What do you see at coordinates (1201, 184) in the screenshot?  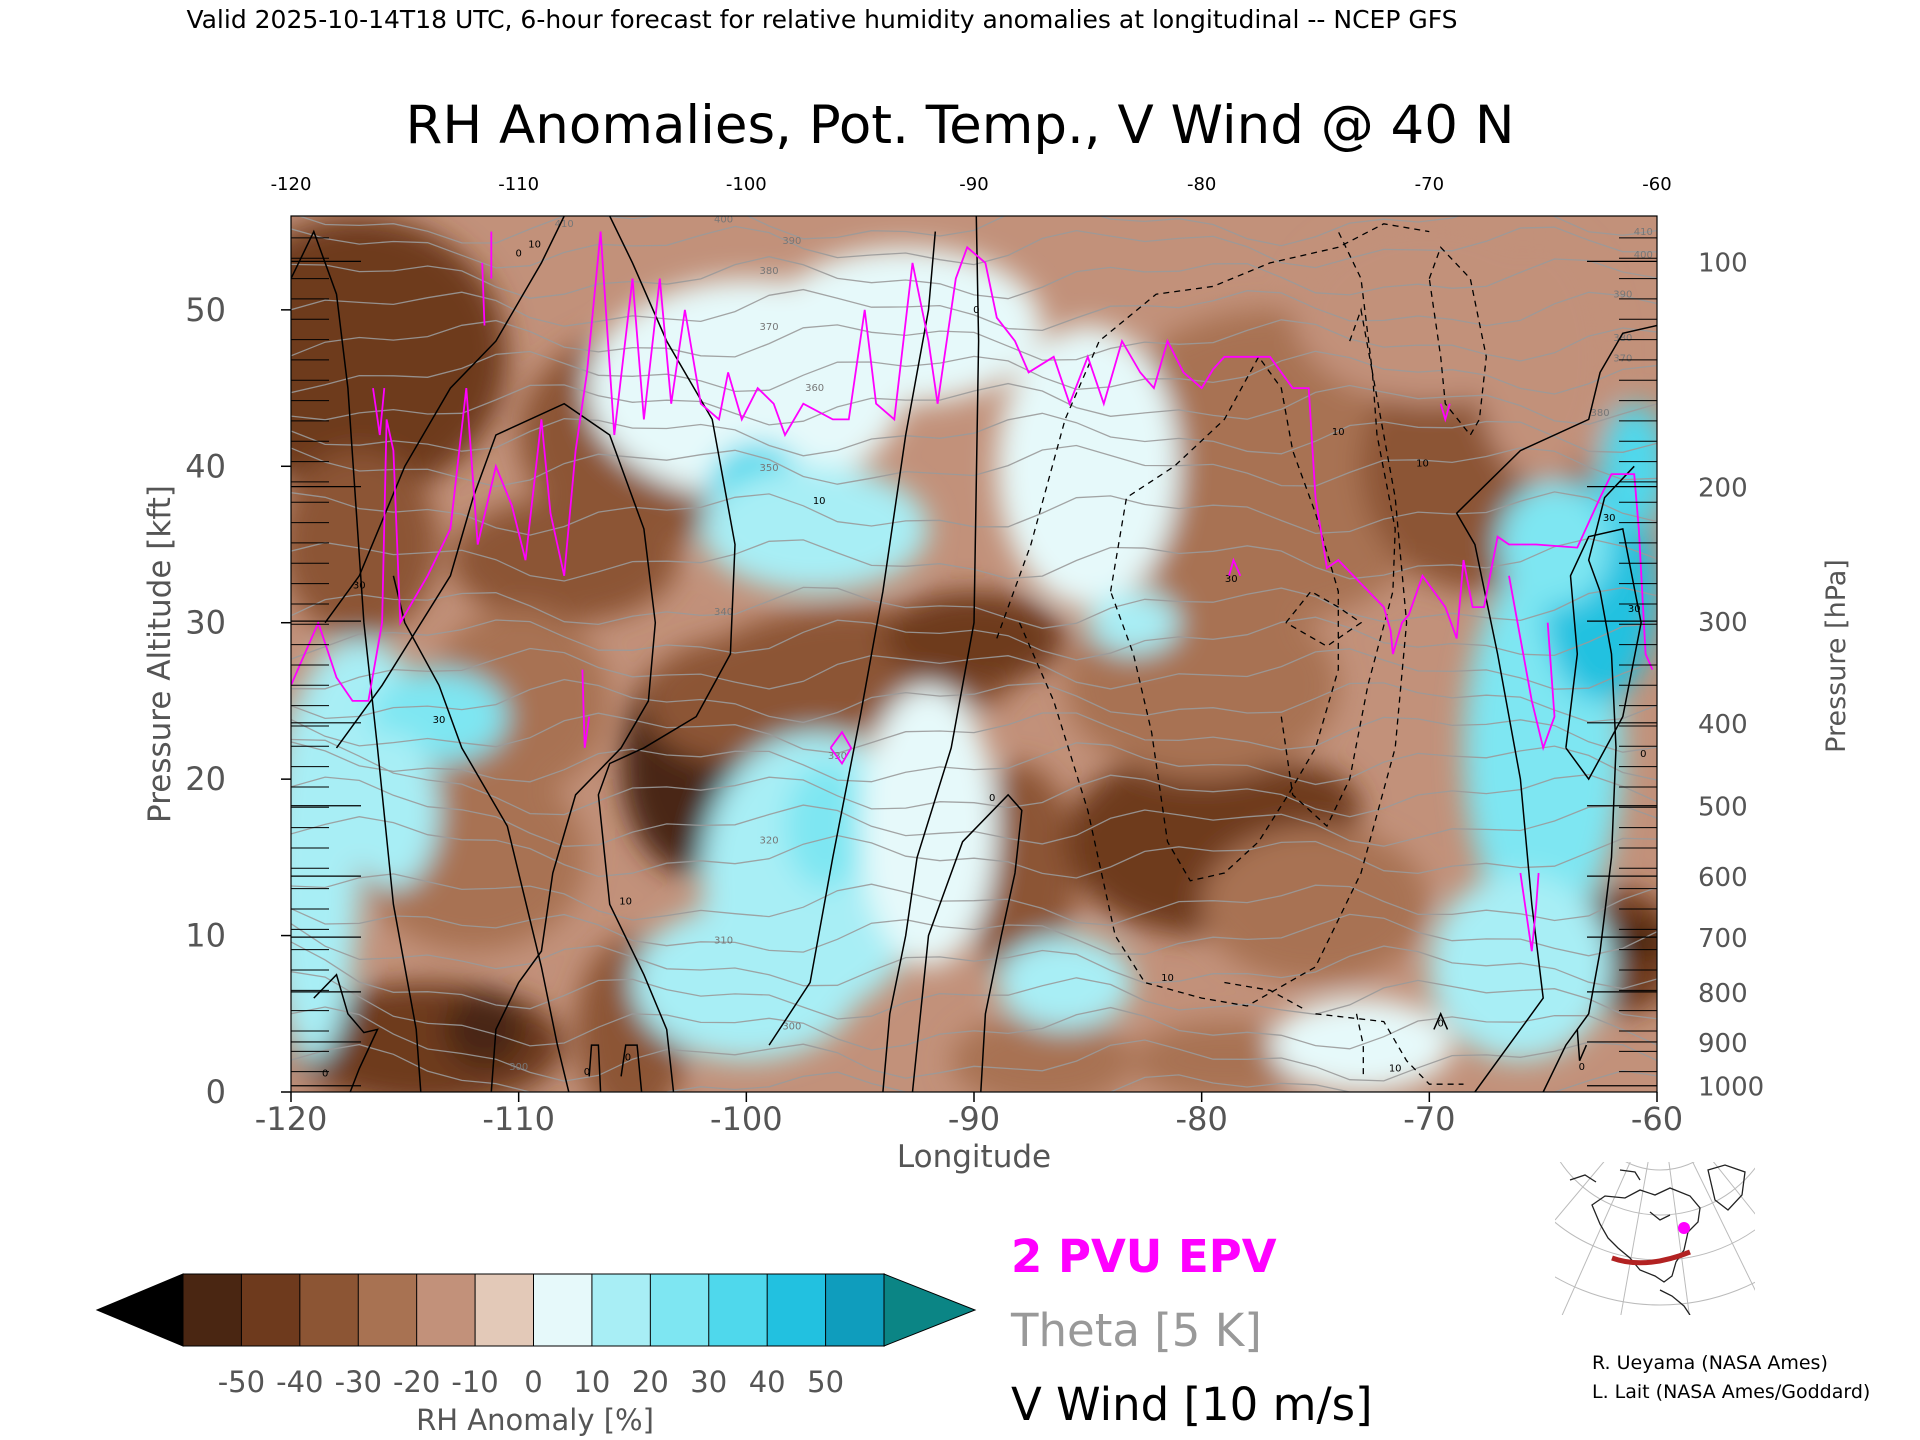 I see `top-tick-label: -80` at bounding box center [1201, 184].